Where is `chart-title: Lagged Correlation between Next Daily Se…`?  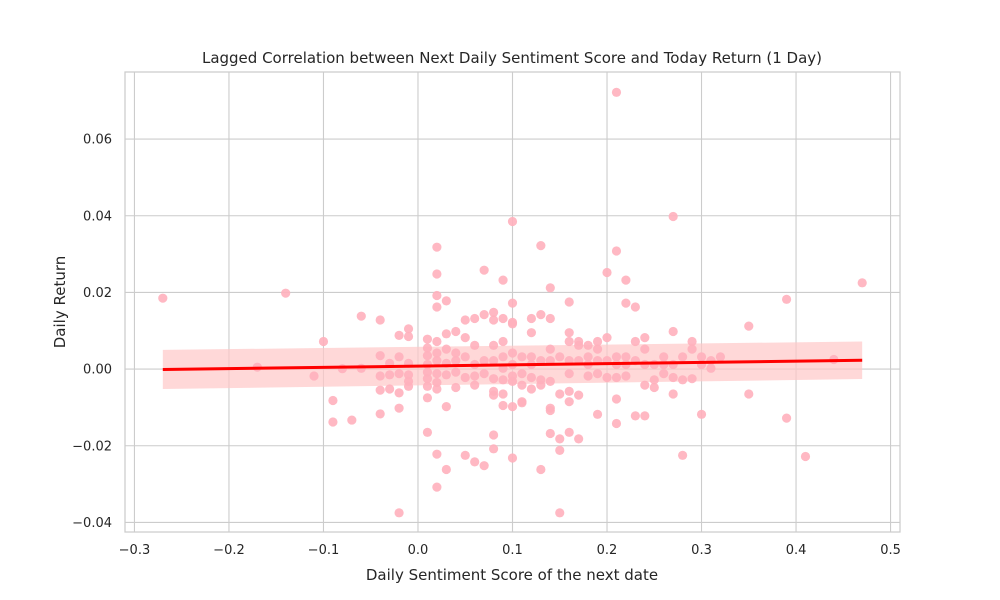
chart-title: Lagged Correlation between Next Daily Se… is located at coordinates (512, 58).